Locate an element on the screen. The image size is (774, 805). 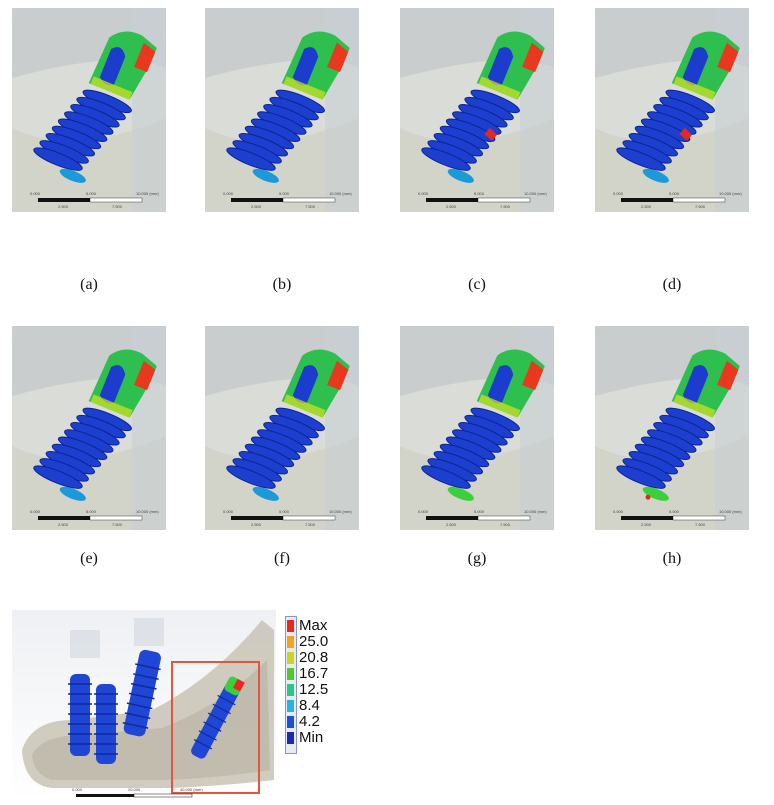
legend-label: 16.7 is located at coordinates (314, 673).